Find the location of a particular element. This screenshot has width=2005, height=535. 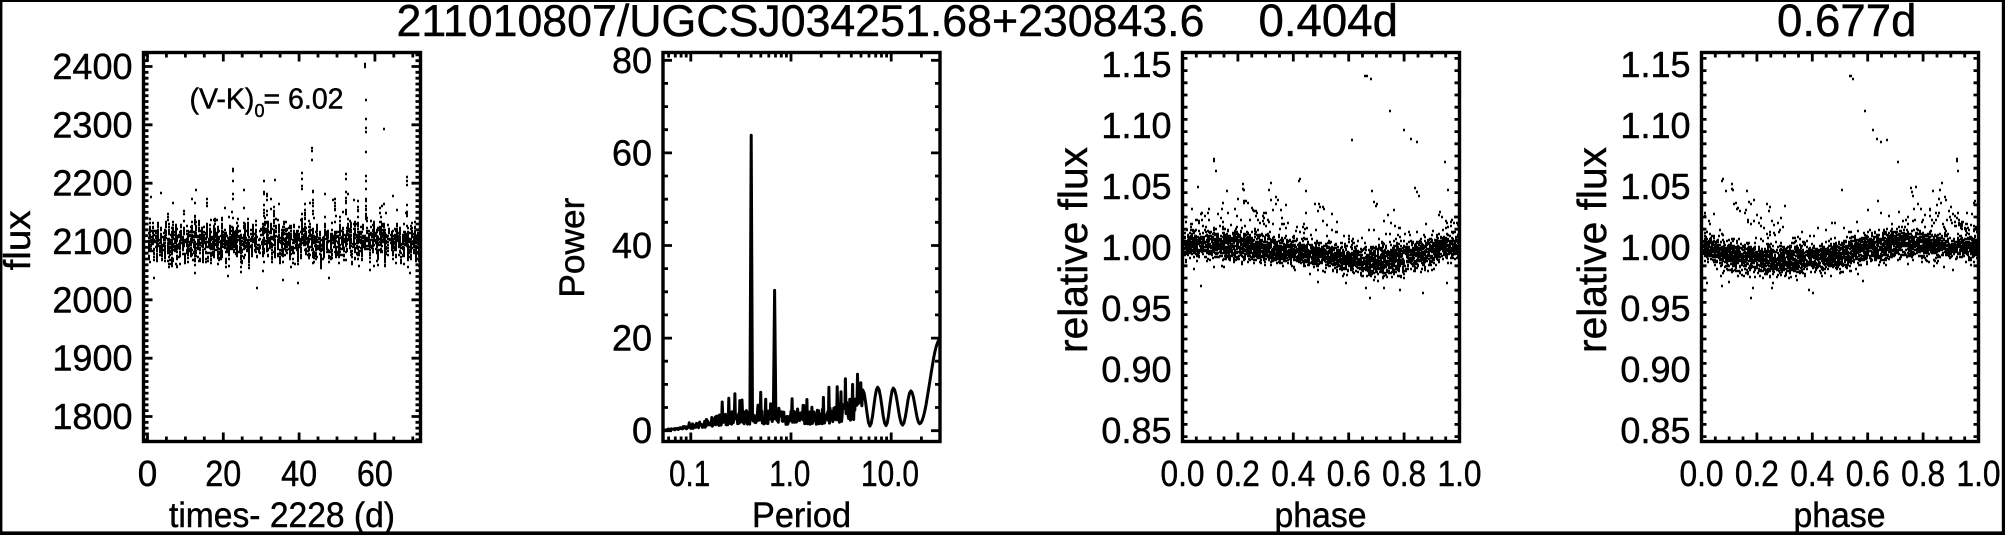

svg-text: 2100 is located at coordinates (92, 241).